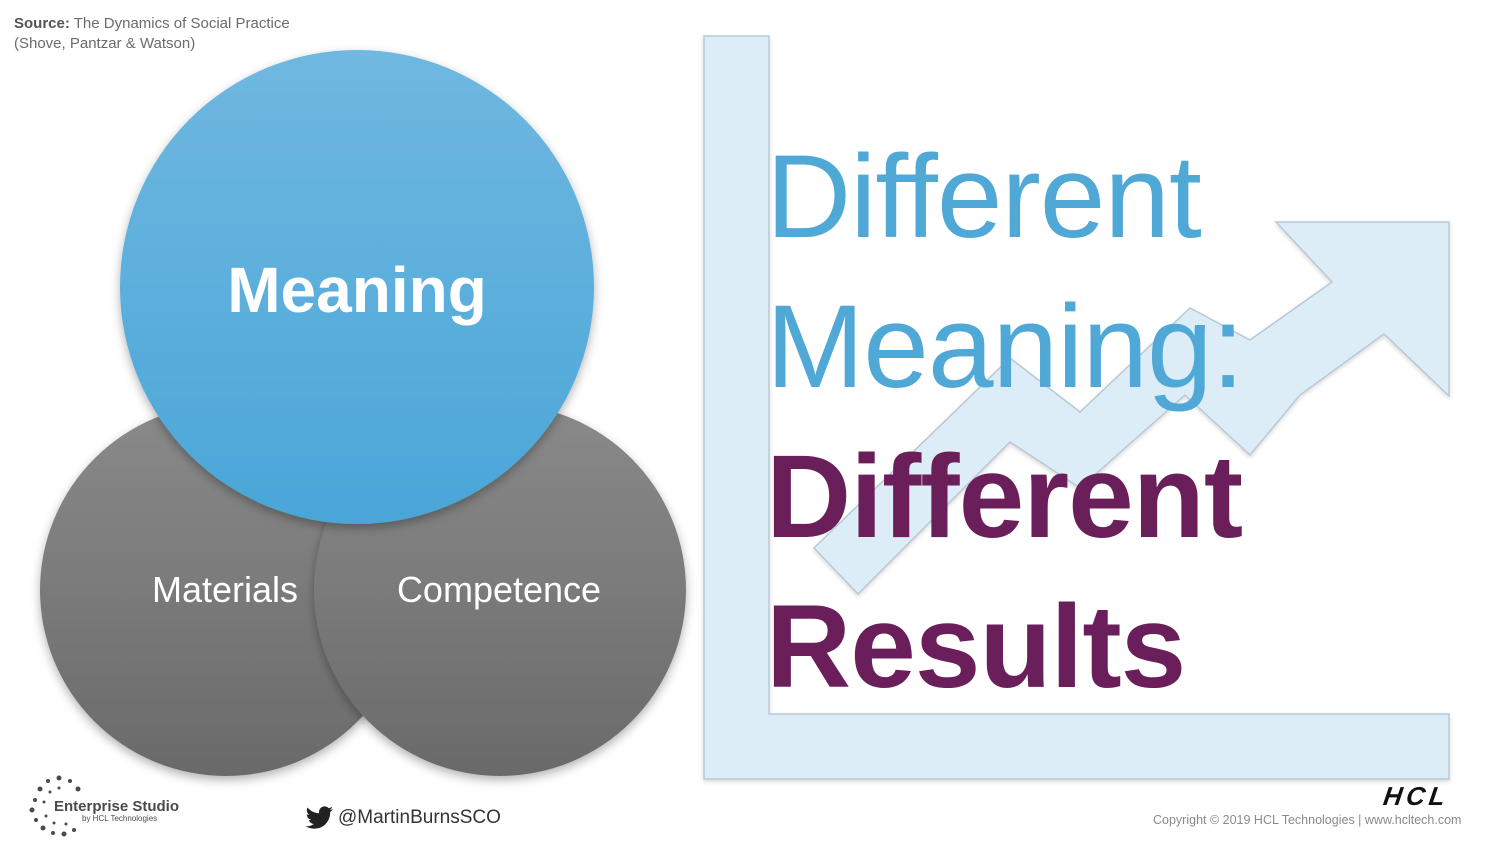 The height and width of the screenshot is (846, 1504). What do you see at coordinates (419, 817) in the screenshot?
I see `twitter-handle: @MartinBurnsSCO` at bounding box center [419, 817].